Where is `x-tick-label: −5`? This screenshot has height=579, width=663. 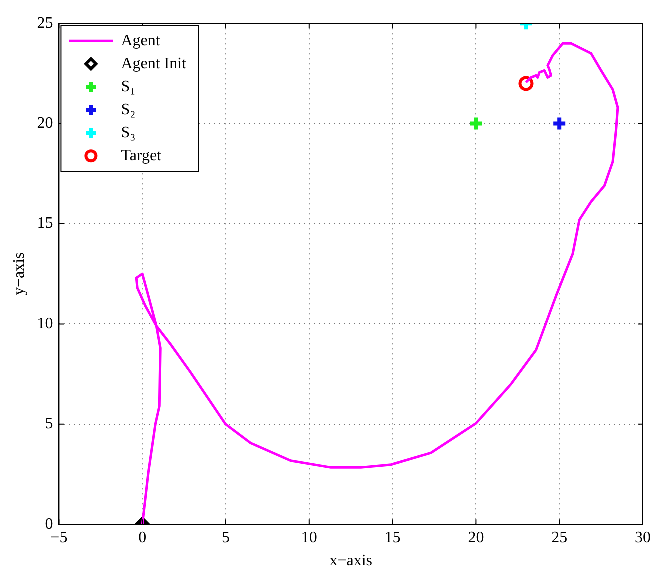 x-tick-label: −5 is located at coordinates (59, 537).